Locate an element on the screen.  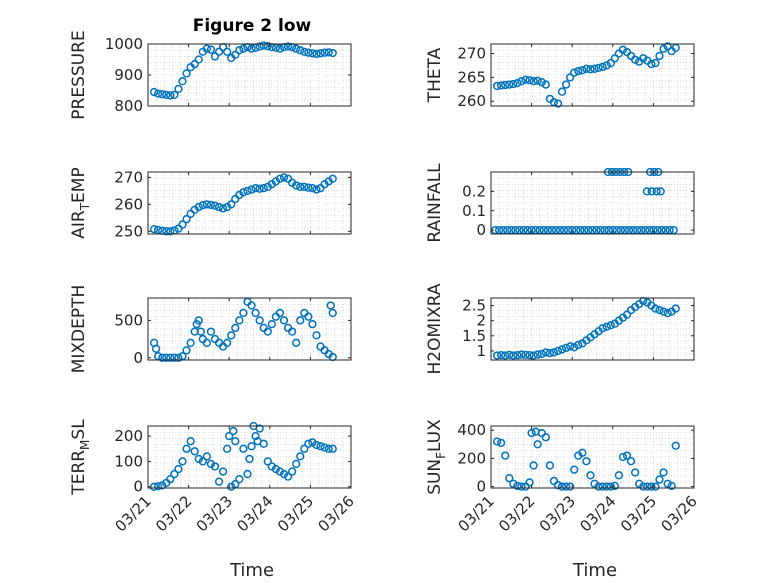
y-tick-label: 0.2 is located at coordinates (474, 191).